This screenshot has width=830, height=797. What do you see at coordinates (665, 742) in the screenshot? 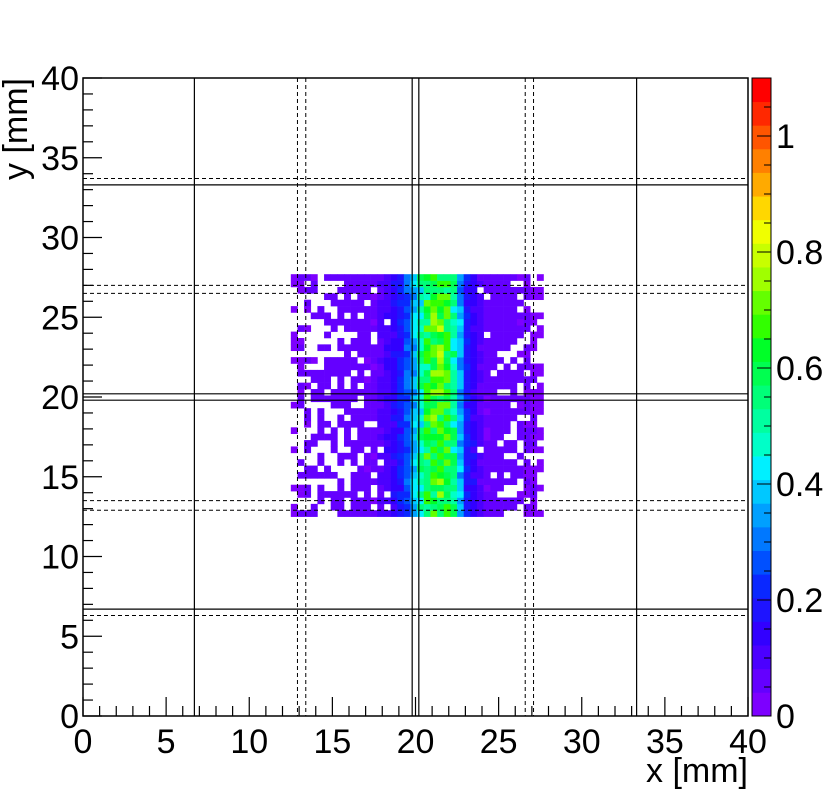
I see `x-tick-label: 35` at bounding box center [665, 742].